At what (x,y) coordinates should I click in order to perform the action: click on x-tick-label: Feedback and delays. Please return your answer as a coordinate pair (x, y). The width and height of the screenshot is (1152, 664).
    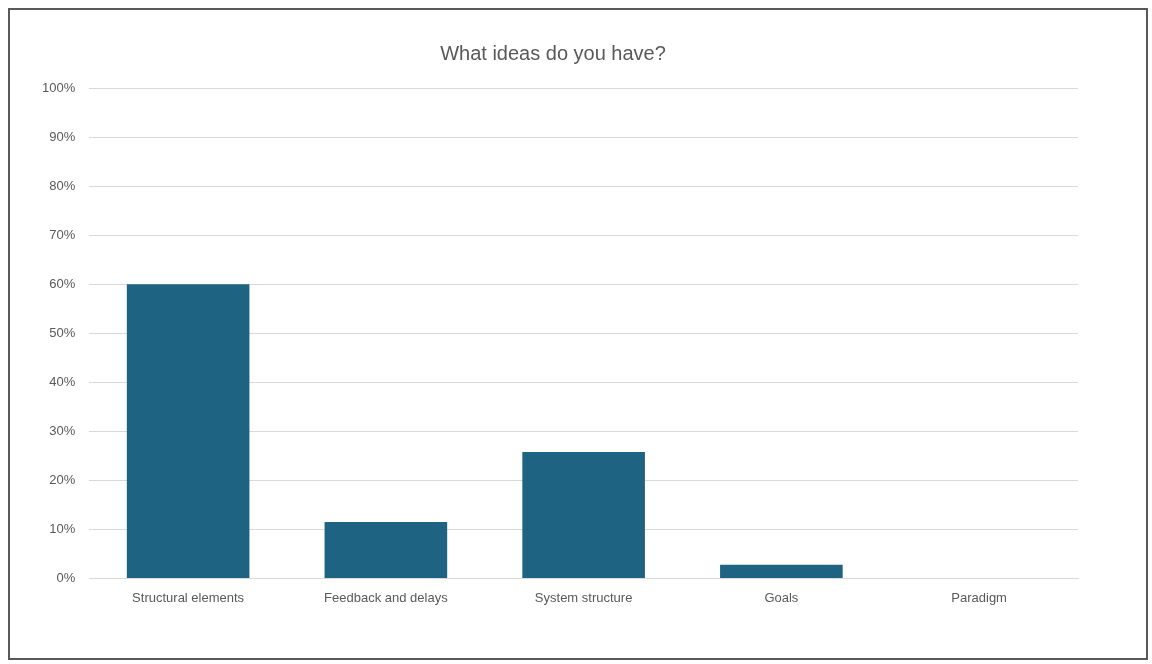
    Looking at the image, I should click on (386, 597).